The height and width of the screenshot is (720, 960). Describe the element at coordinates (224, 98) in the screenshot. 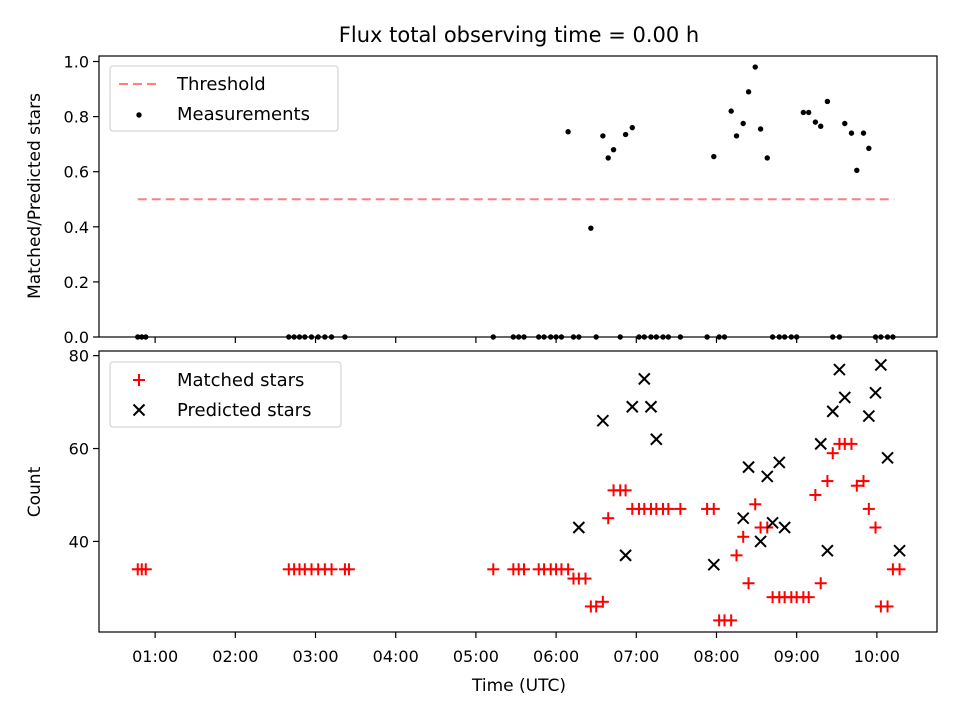

I see `ratio-legend: Threshold Measurements` at that location.